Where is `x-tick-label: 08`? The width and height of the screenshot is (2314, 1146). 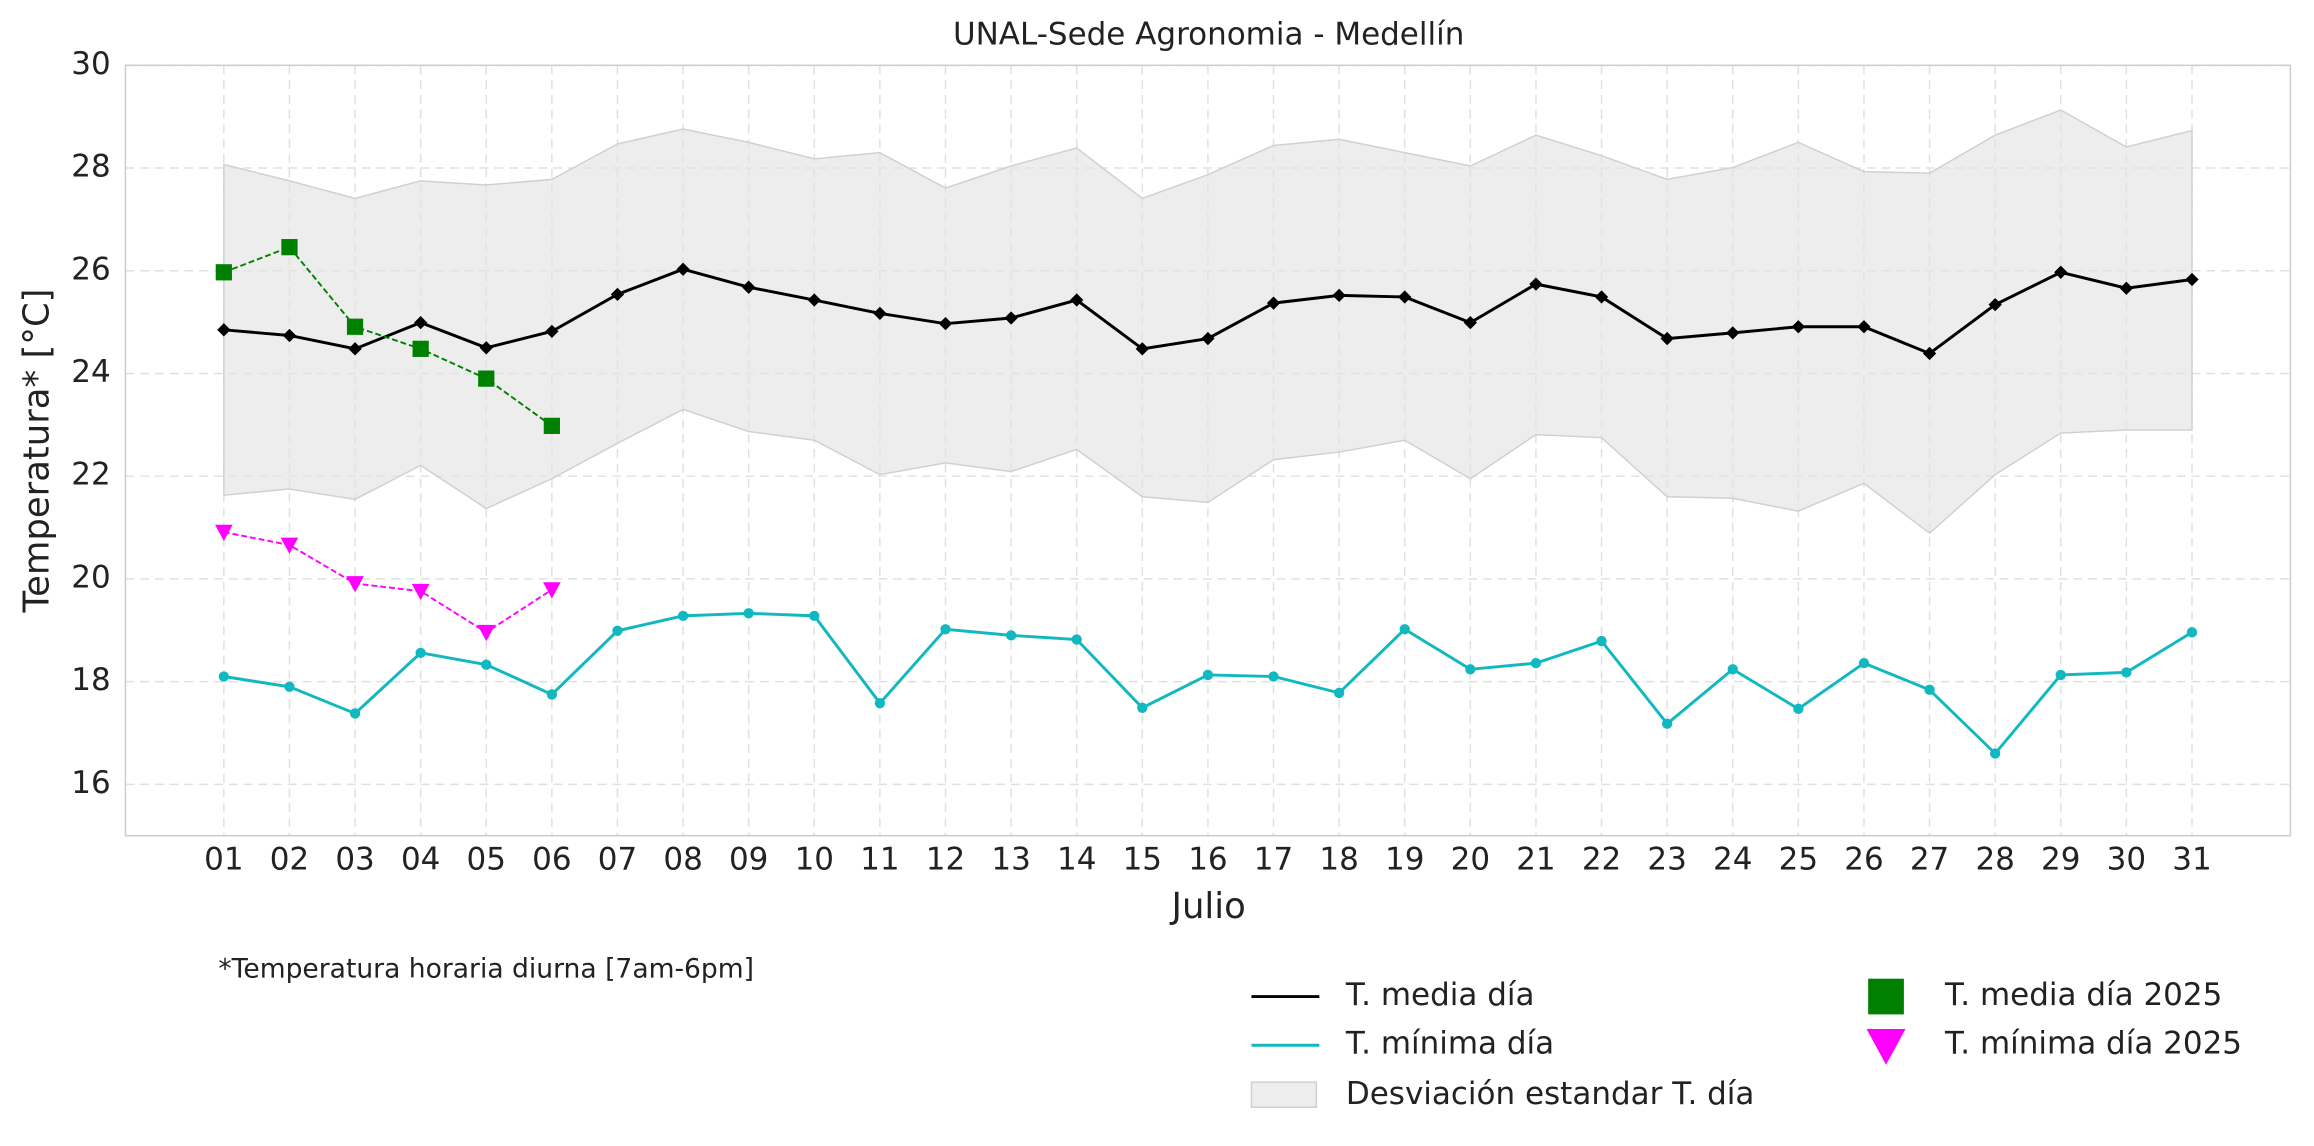
x-tick-label: 08 is located at coordinates (682, 859).